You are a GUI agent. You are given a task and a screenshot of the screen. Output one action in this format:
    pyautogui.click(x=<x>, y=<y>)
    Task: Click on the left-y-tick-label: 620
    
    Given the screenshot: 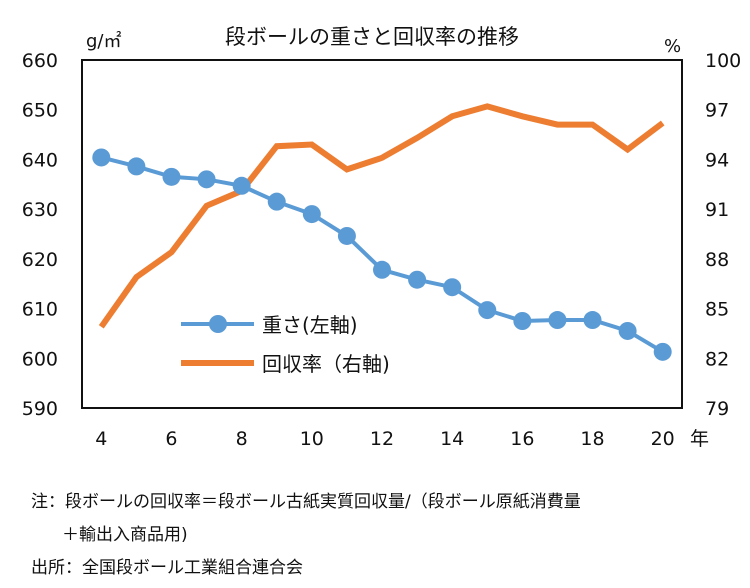 What is the action you would take?
    pyautogui.click(x=40, y=260)
    